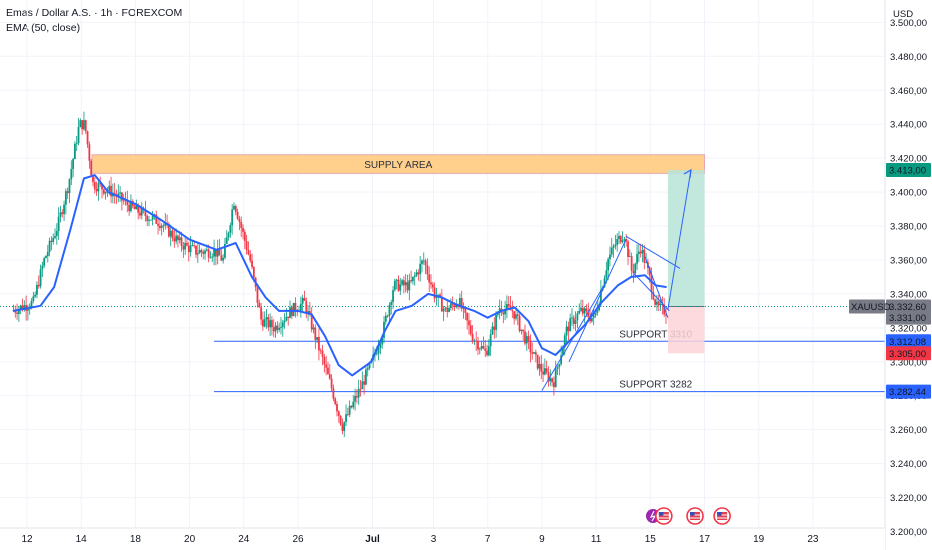 The width and height of the screenshot is (932, 550). What do you see at coordinates (656, 287) in the screenshot?
I see `wedge-line` at bounding box center [656, 287].